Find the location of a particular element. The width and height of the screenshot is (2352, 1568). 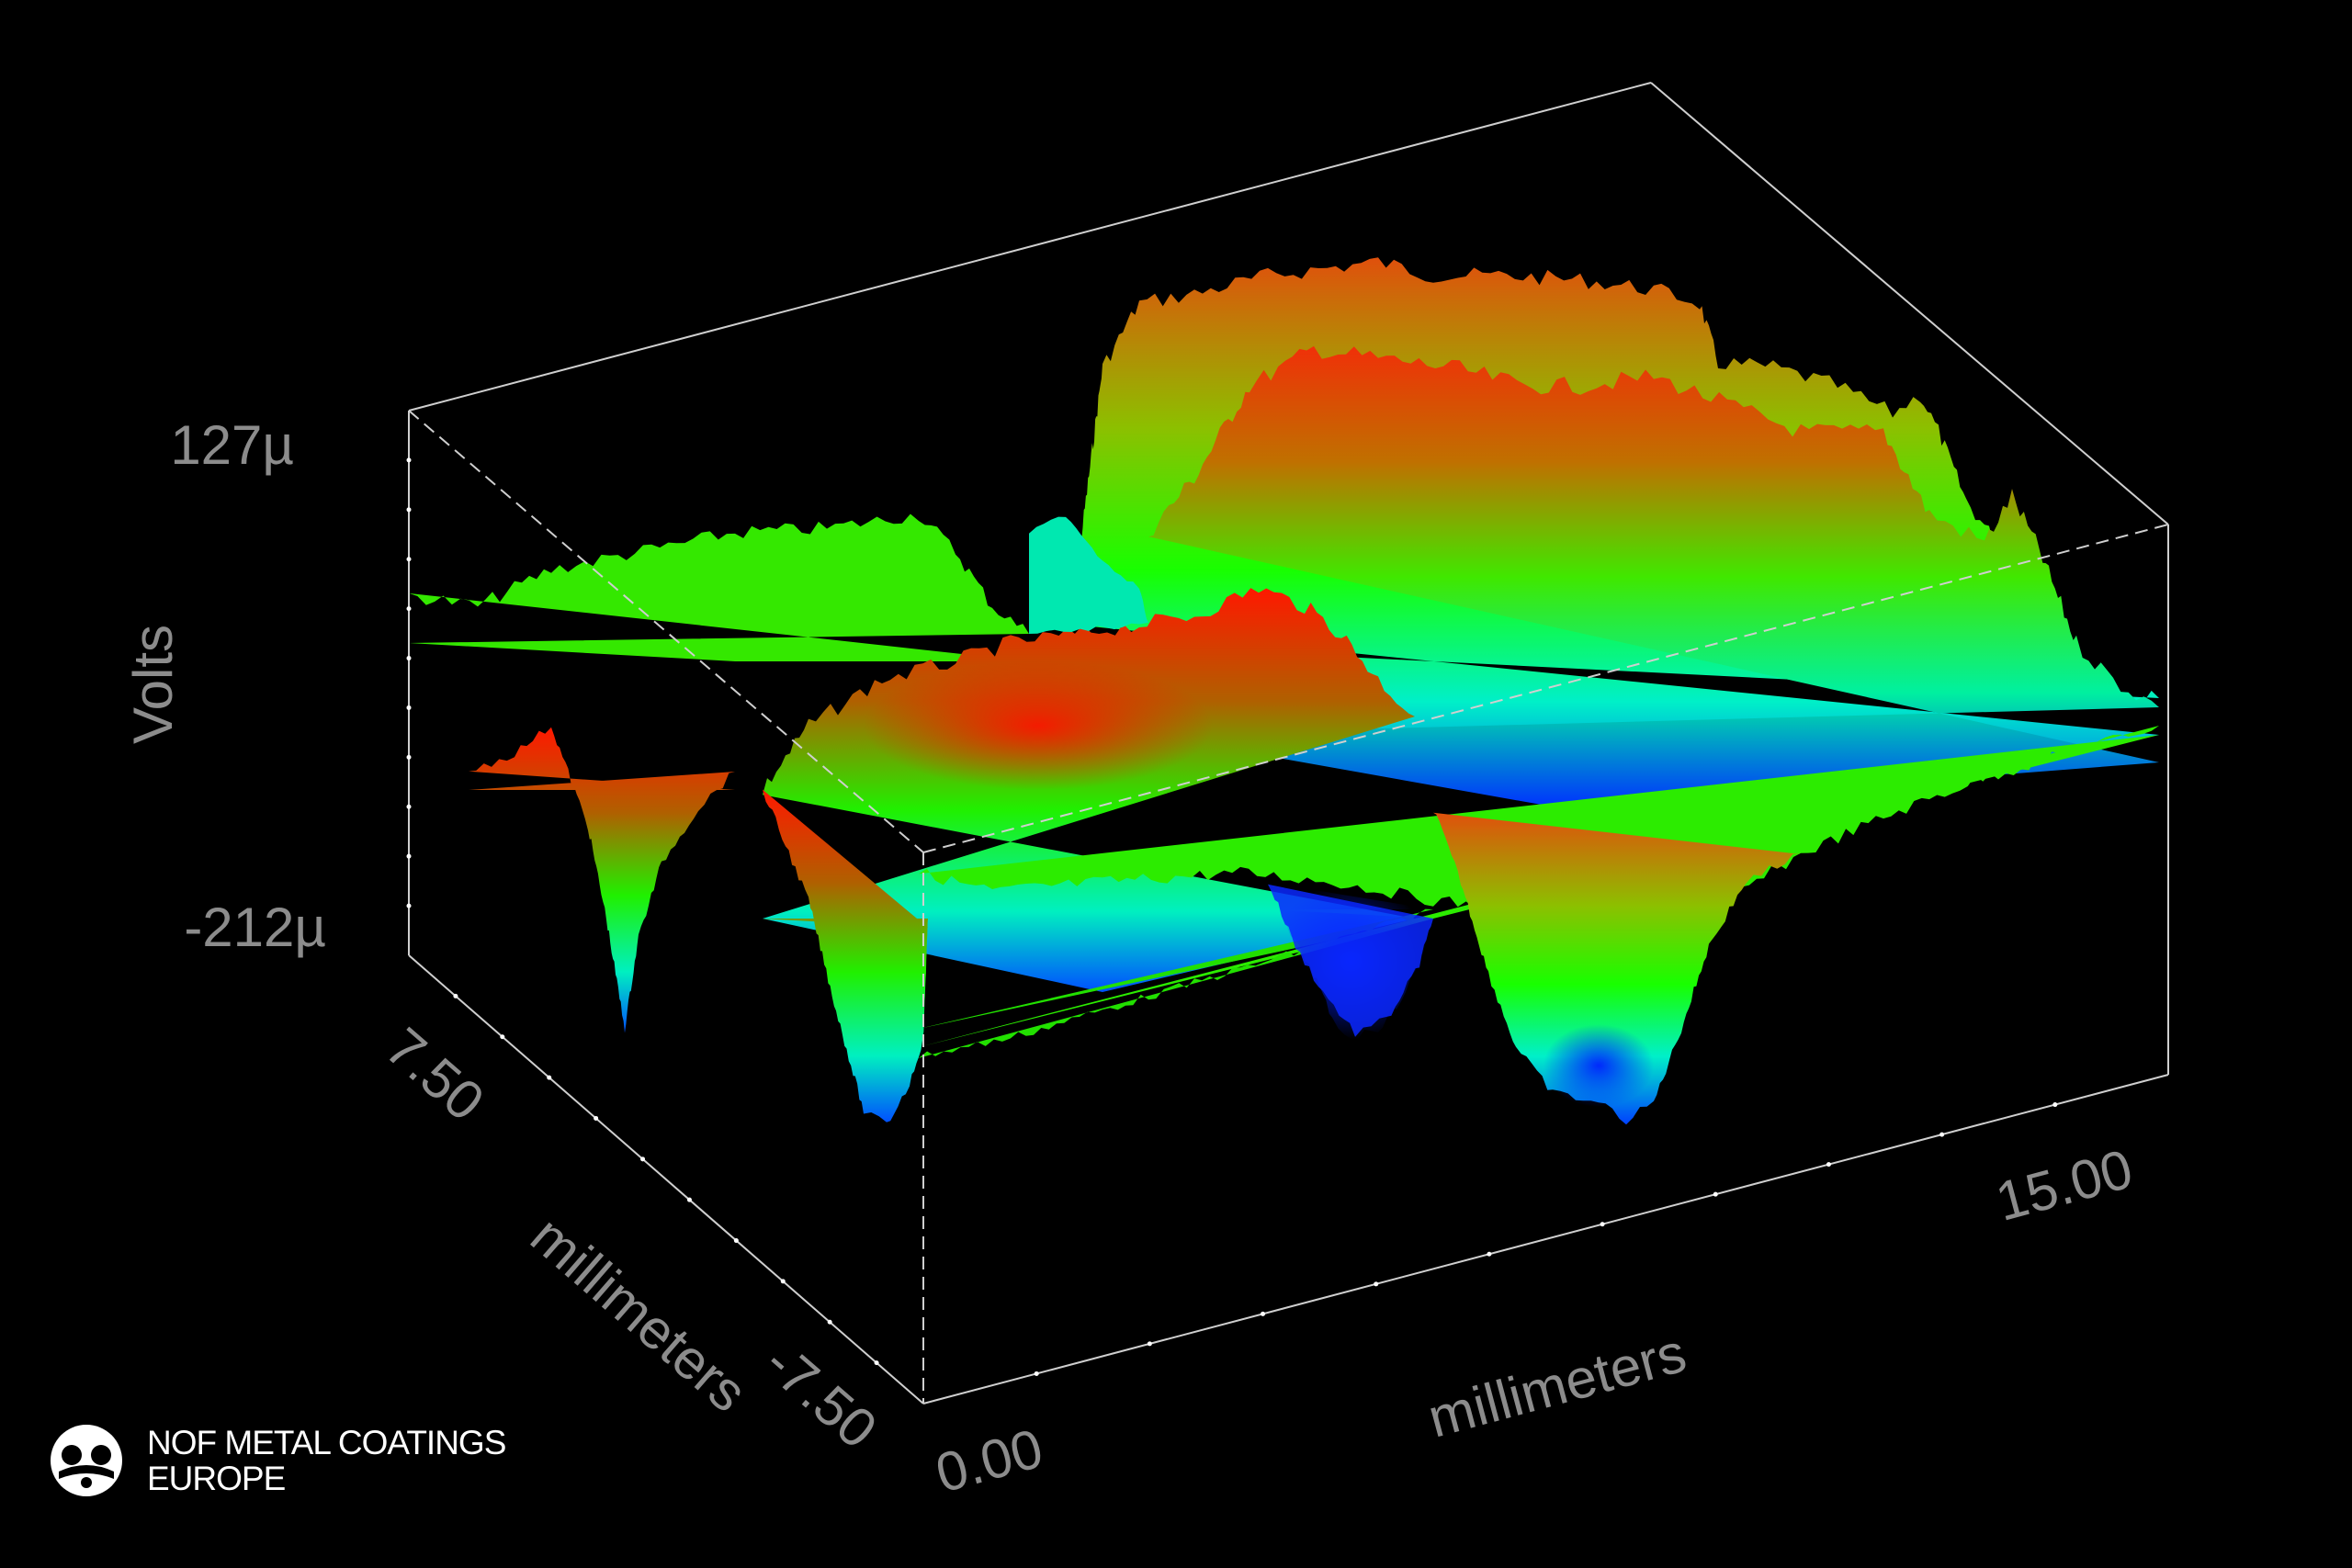

y-axis-label: millimeters is located at coordinates (638, 1314).